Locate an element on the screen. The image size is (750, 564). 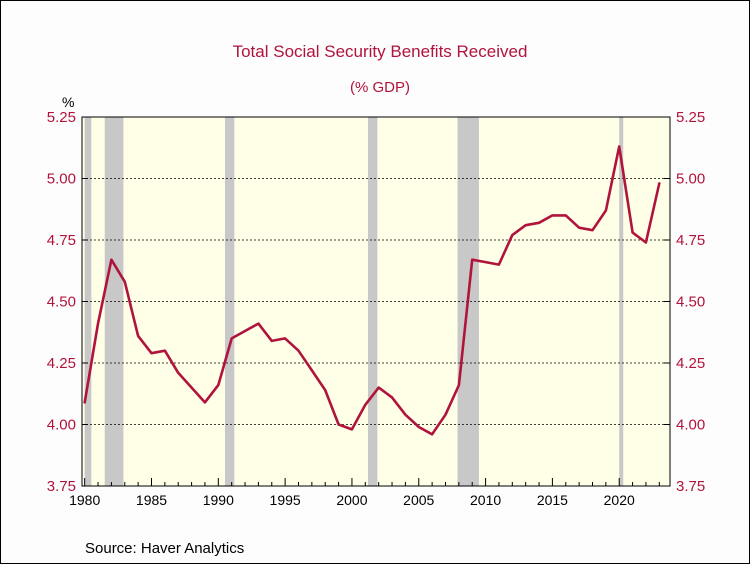
x-tick-label: 2000 is located at coordinates (351, 500).